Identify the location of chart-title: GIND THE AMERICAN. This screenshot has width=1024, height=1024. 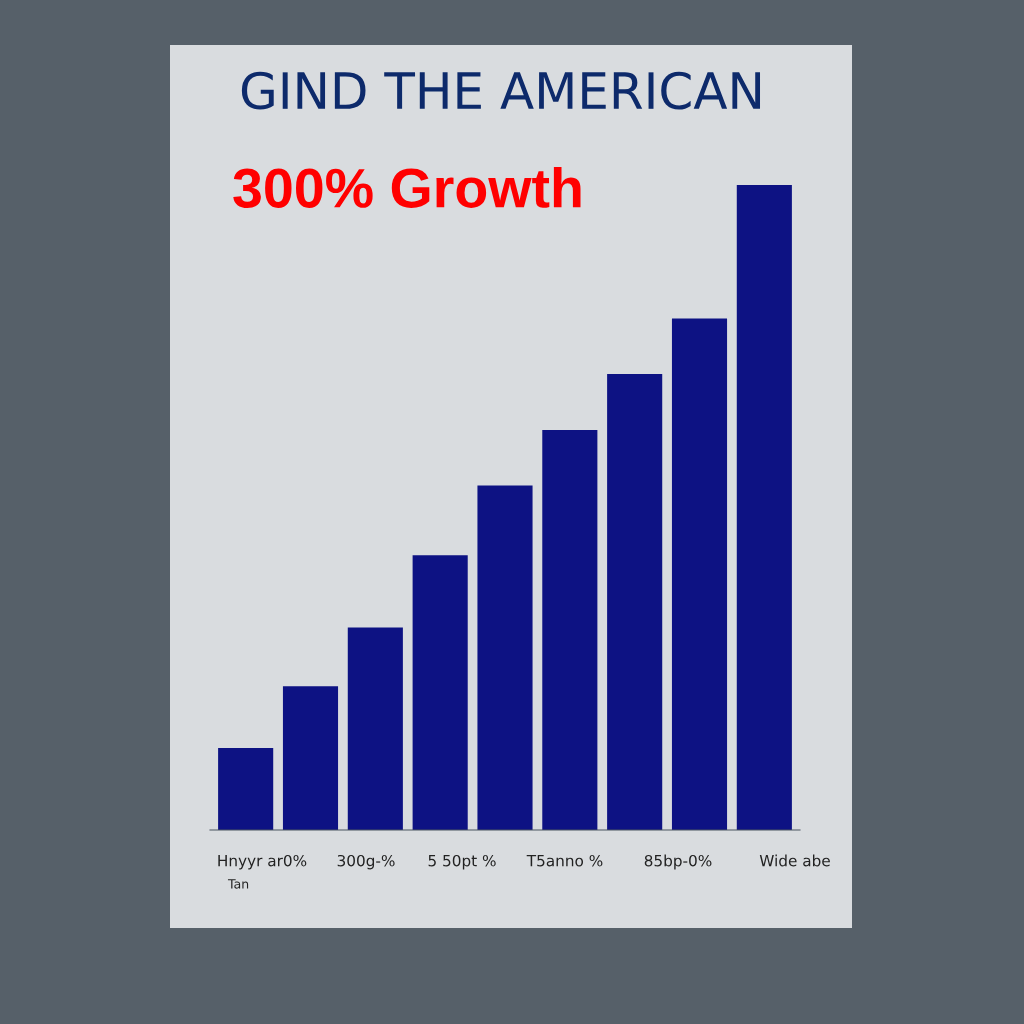
(501, 90).